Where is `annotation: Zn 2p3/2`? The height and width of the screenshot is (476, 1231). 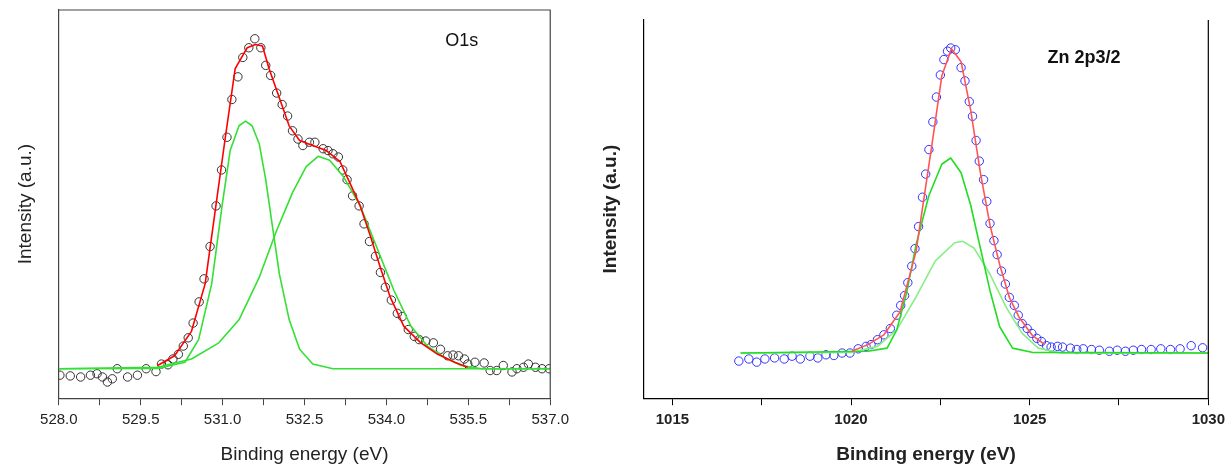 annotation: Zn 2p3/2 is located at coordinates (1084, 56).